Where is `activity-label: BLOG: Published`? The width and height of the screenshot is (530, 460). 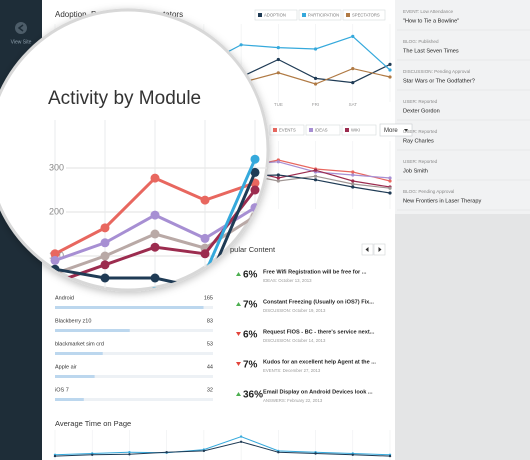
activity-label: BLOG: Published is located at coordinates (421, 41).